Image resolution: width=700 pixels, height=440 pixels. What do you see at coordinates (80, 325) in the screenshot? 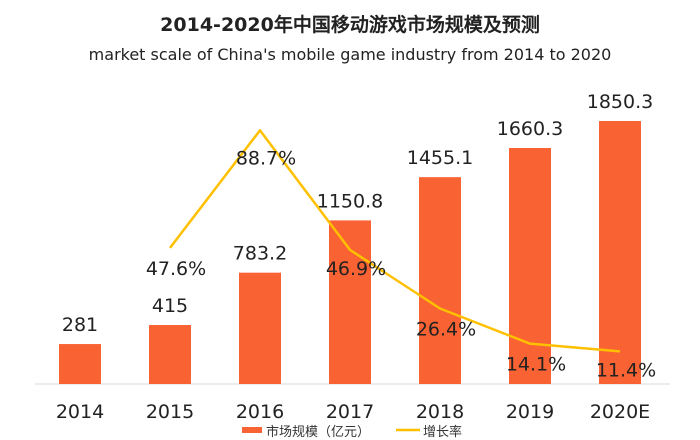
I see `bar-value-label: 281` at bounding box center [80, 325].